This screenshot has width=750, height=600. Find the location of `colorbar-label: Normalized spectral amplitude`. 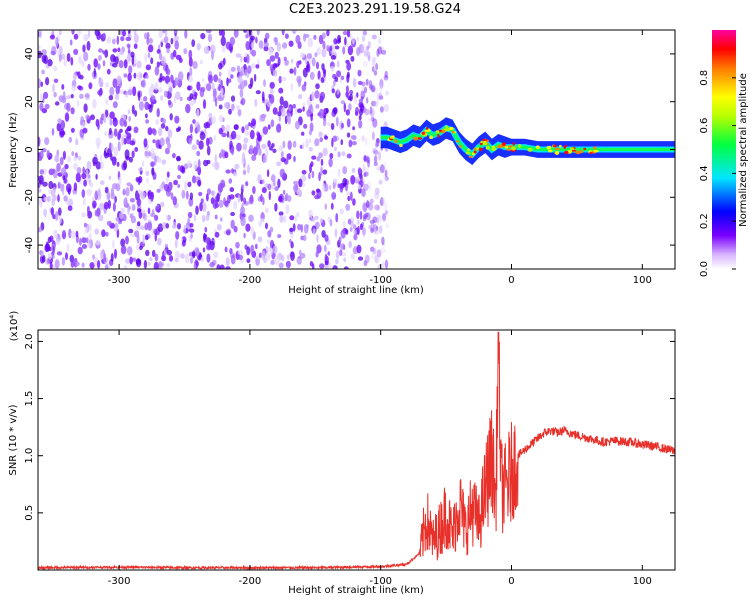

colorbar-label: Normalized spectral amplitude is located at coordinates (743, 150).